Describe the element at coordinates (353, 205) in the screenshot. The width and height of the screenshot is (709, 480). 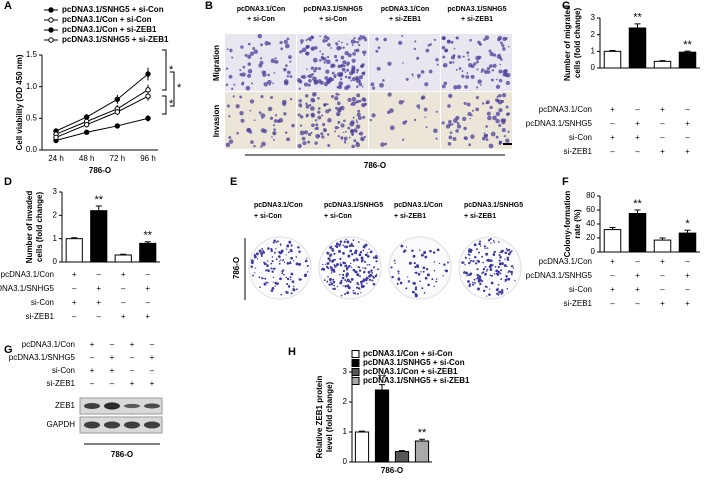
I see `column-header: pcDNA3.1/SNHG5` at that location.